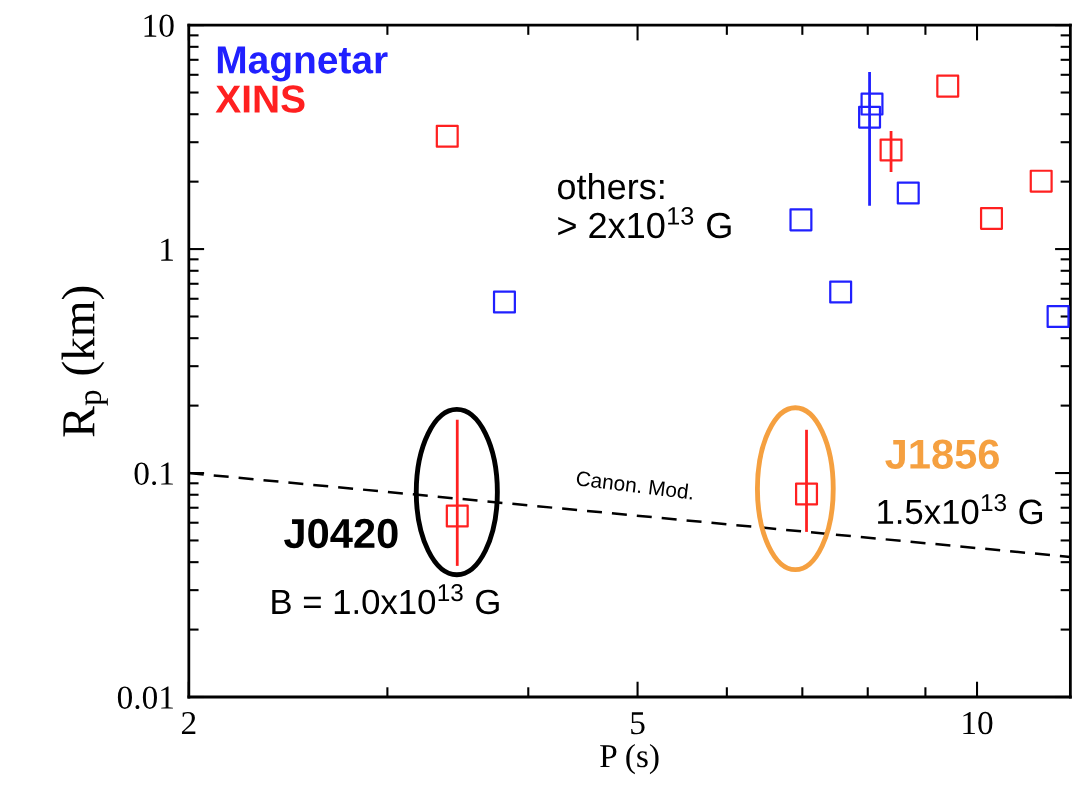 The width and height of the screenshot is (1079, 810). I want to click on text: Magnetar, so click(302, 64).